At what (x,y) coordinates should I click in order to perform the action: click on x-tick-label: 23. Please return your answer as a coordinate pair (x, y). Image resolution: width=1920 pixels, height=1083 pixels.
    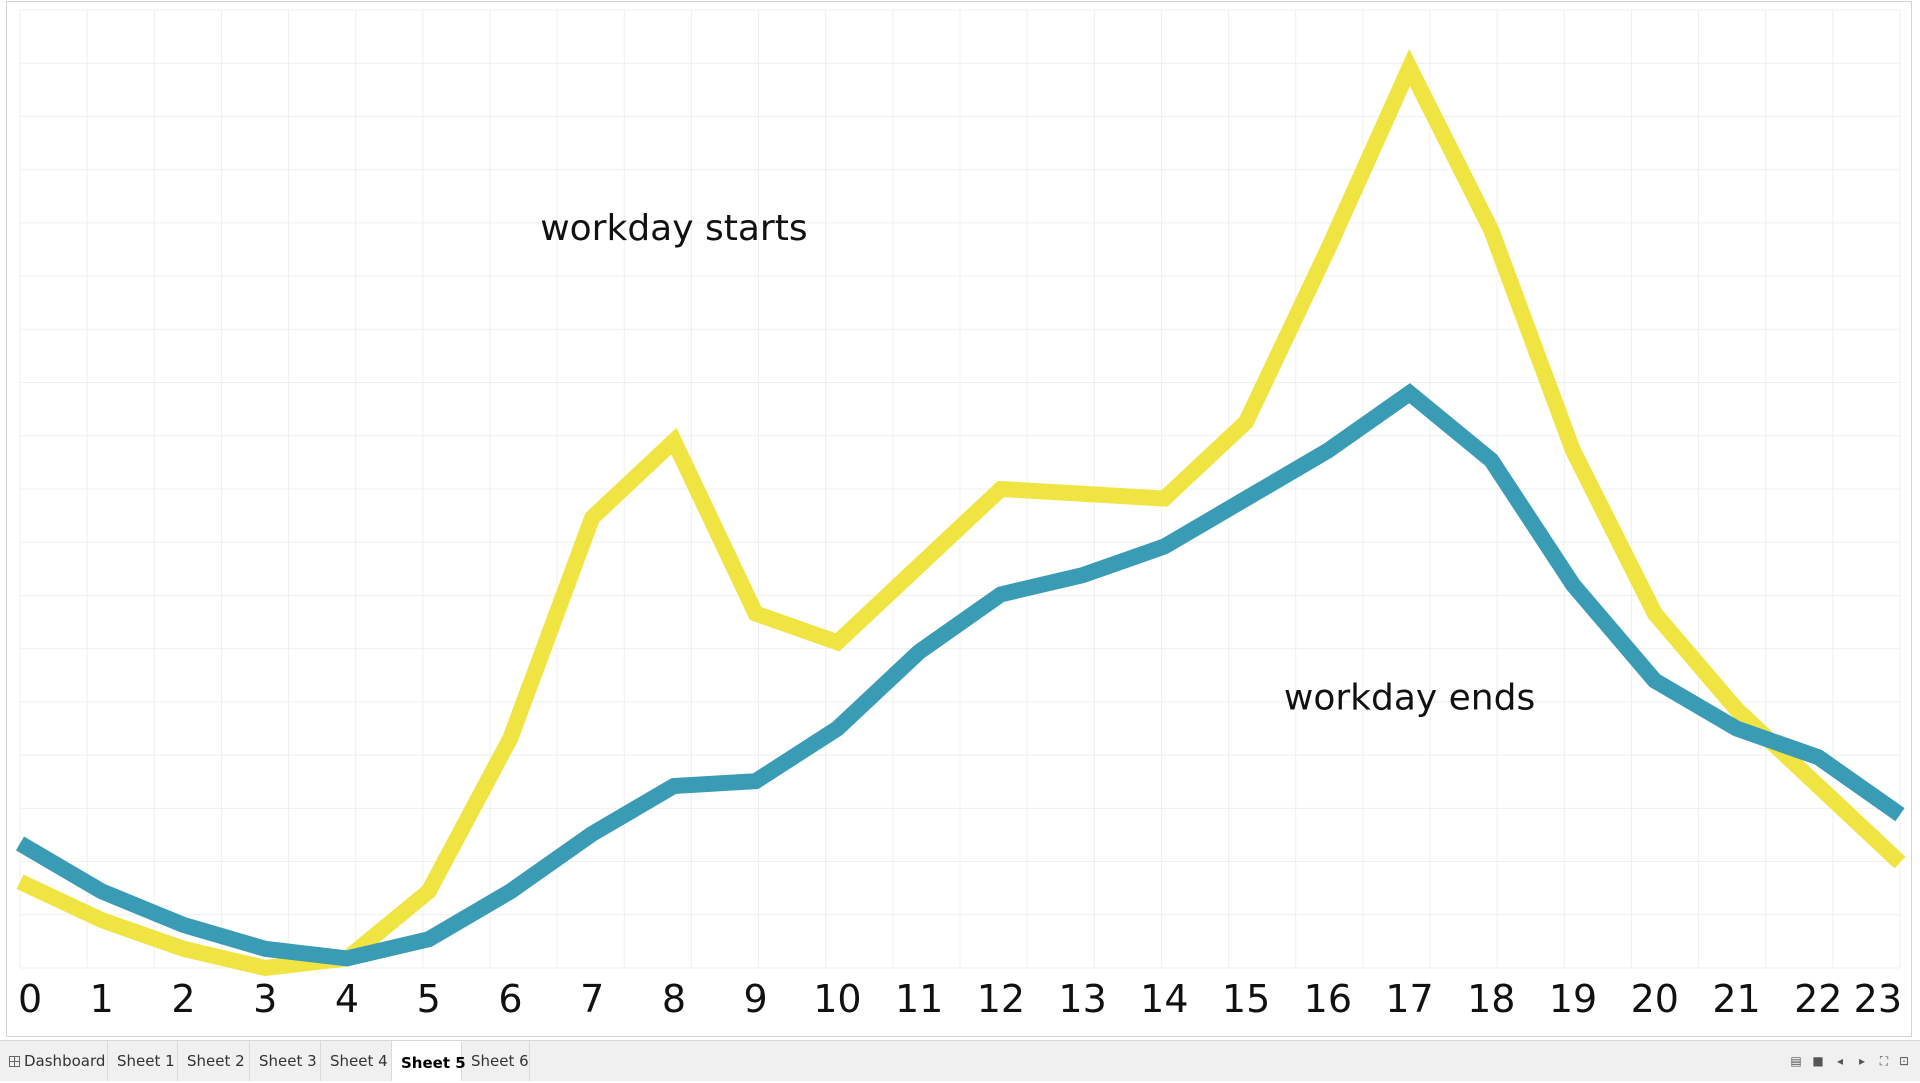
    Looking at the image, I should click on (1878, 999).